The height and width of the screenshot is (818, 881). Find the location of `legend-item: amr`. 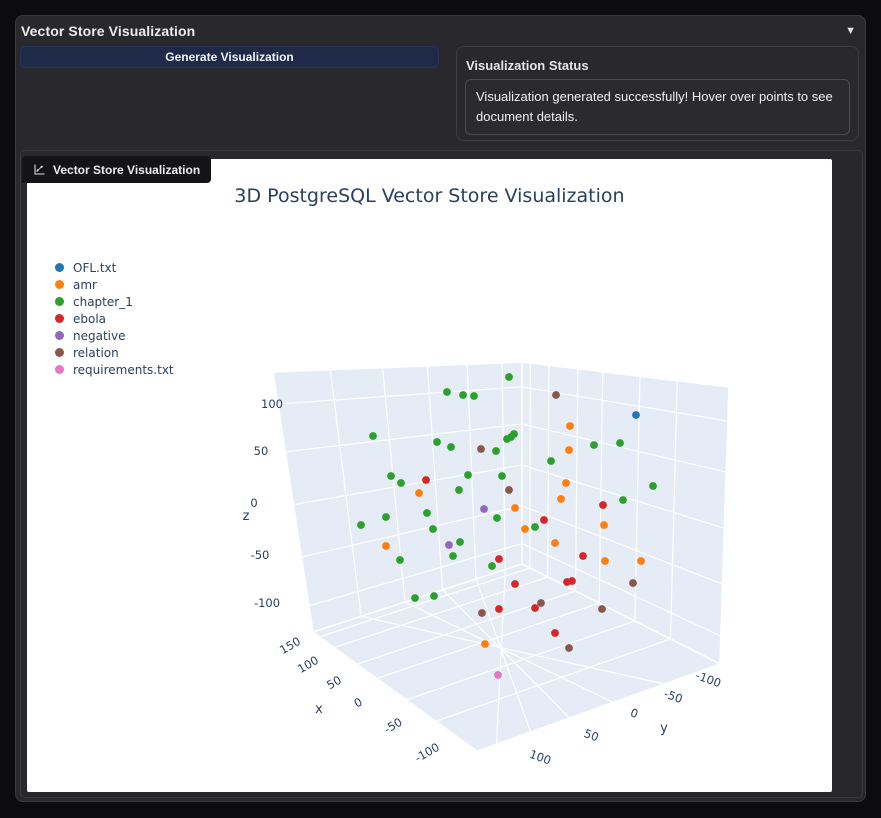

legend-item: amr is located at coordinates (114, 284).